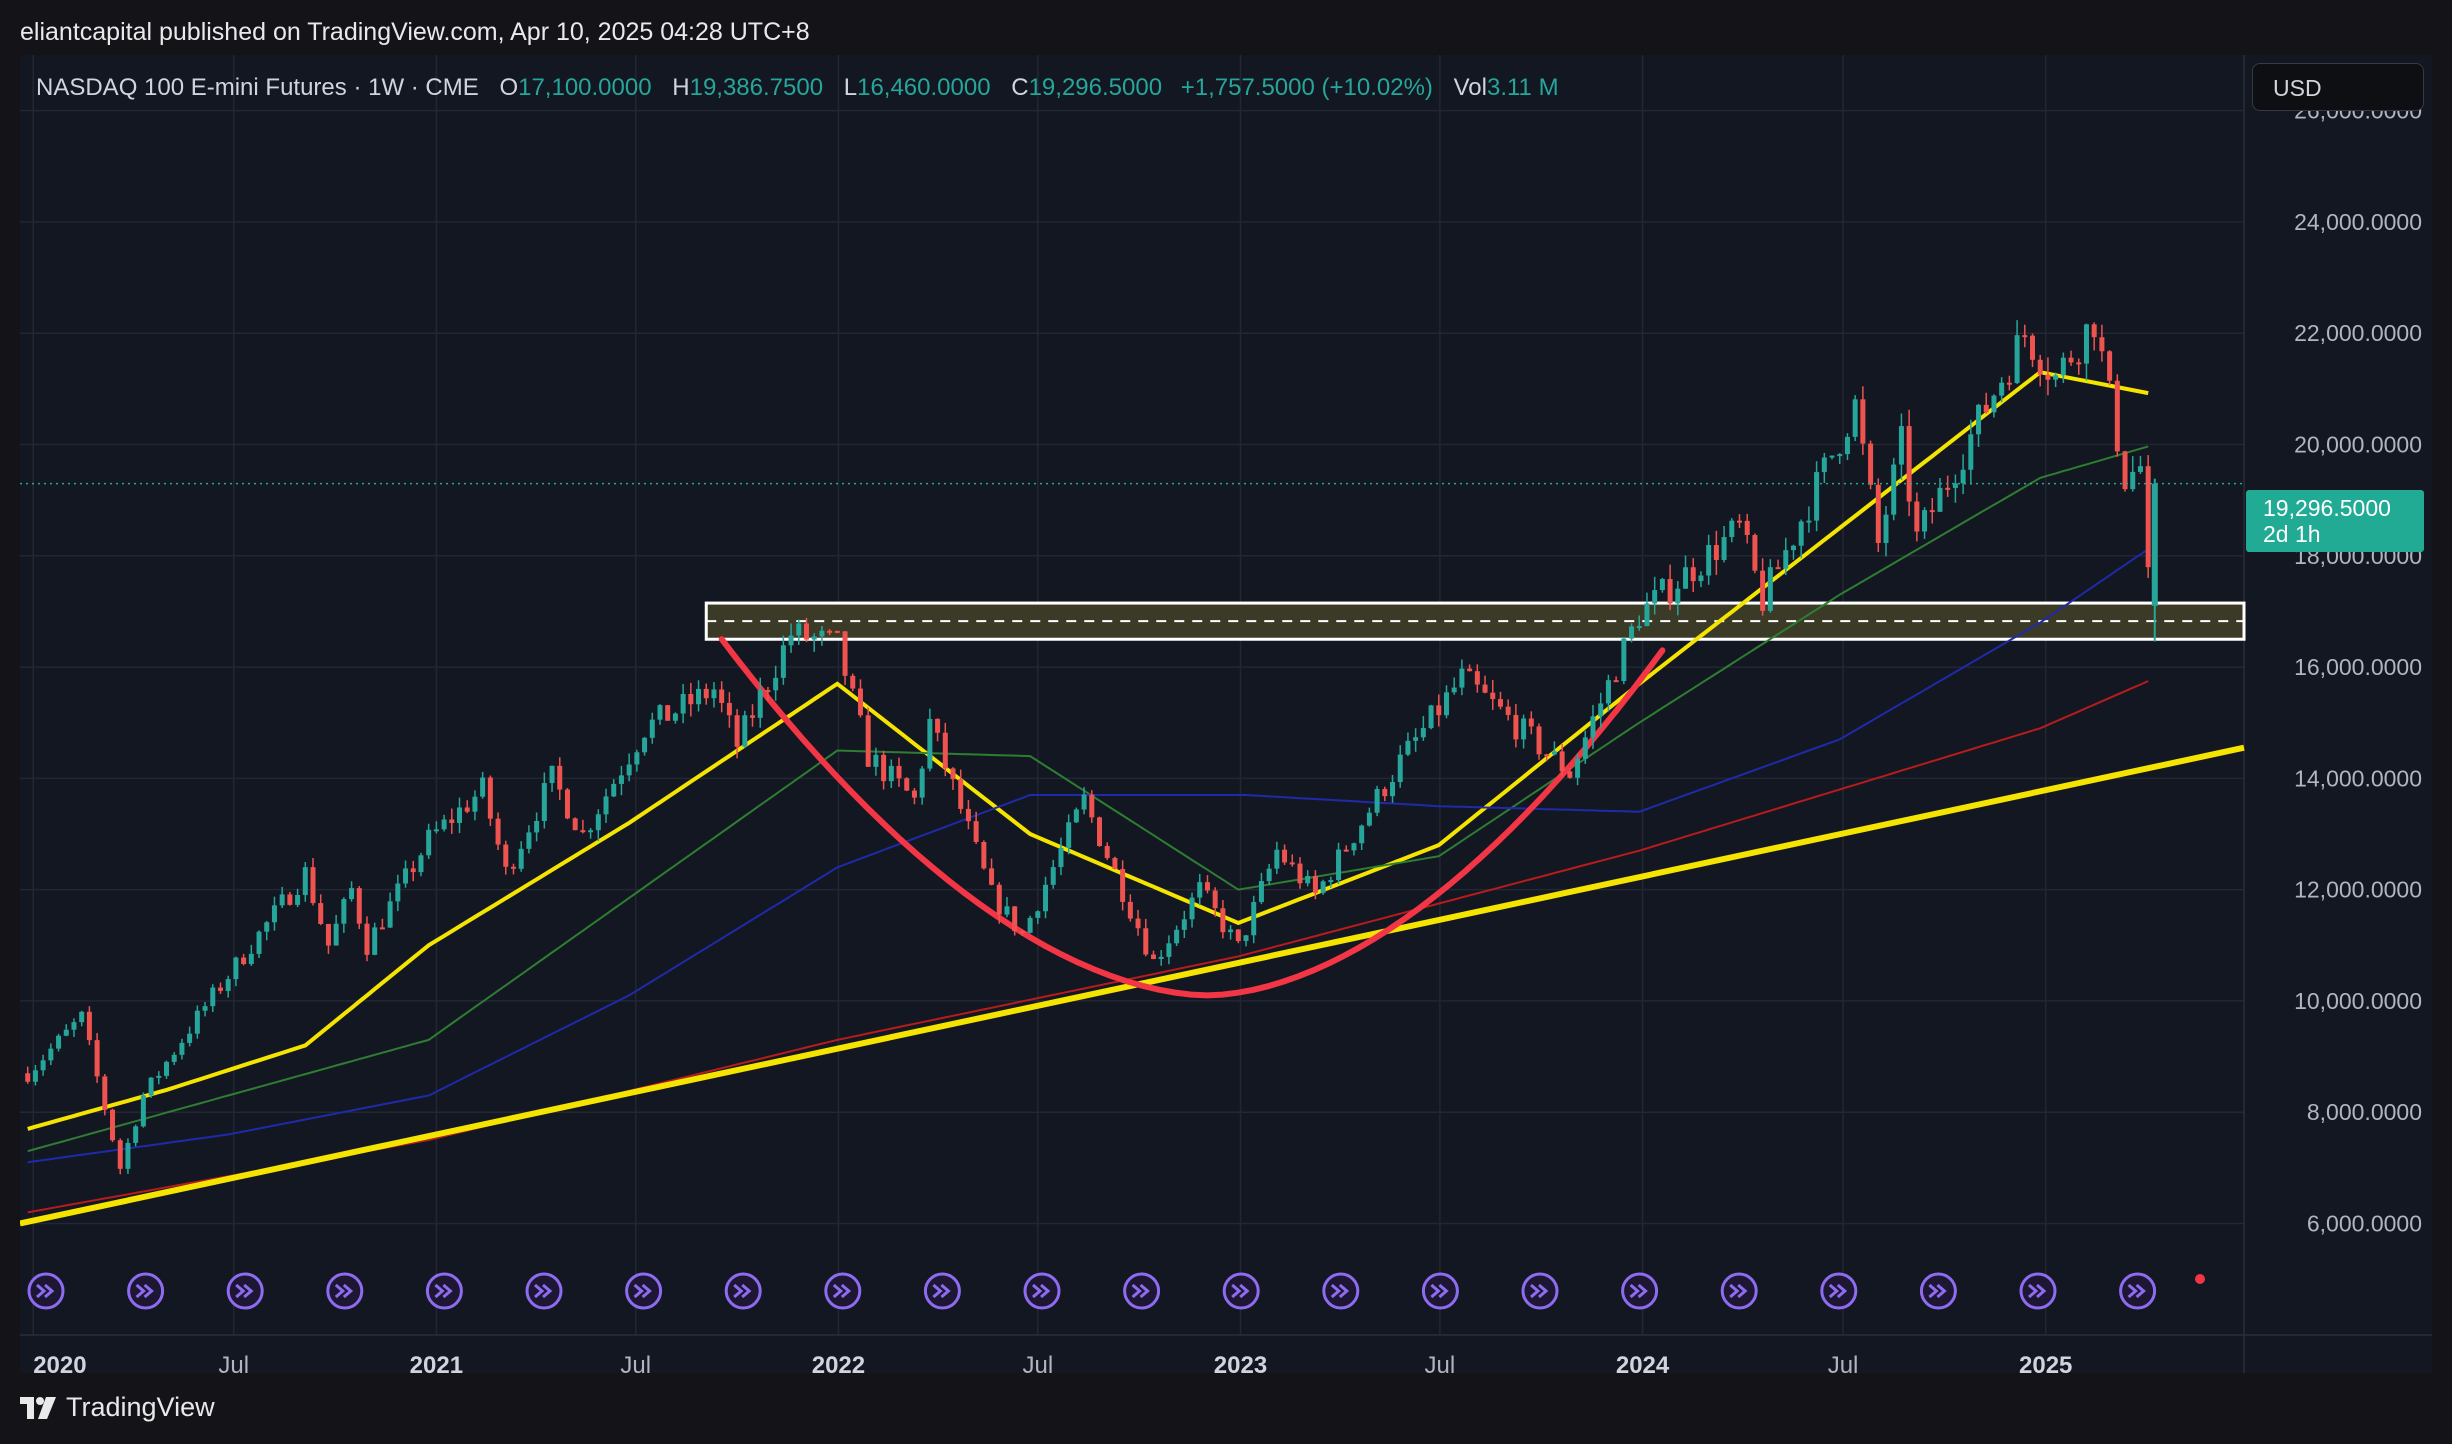  I want to click on cup-pattern-arc, so click(1192, 817).